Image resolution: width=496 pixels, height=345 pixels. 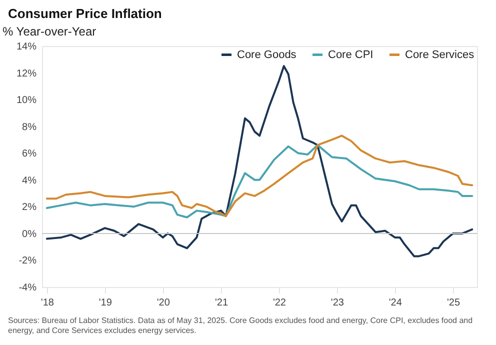 I want to click on x-tick-label: '25, so click(x=453, y=303).